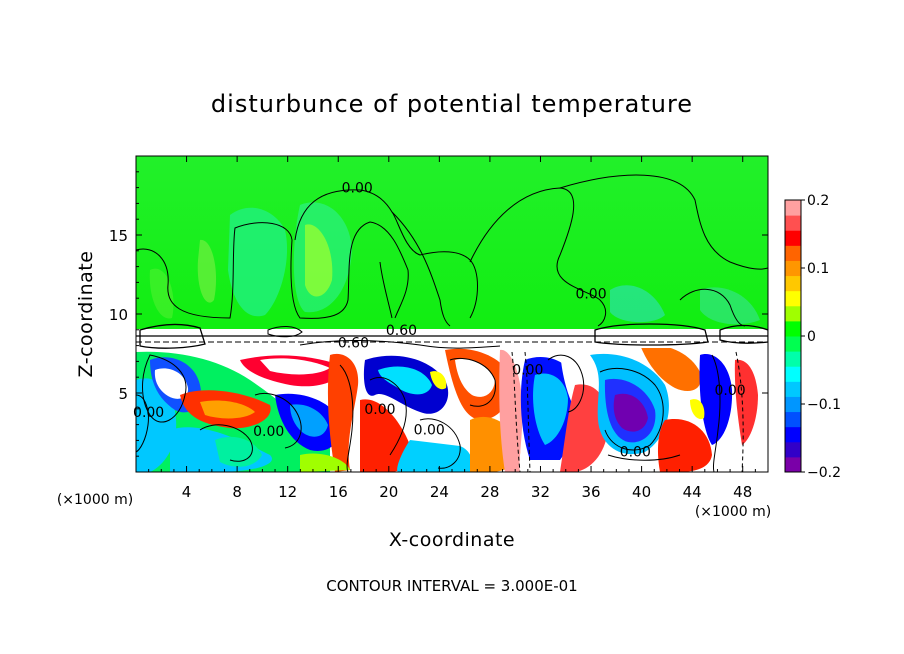 The width and height of the screenshot is (904, 654). I want to click on x-tick-label: 44, so click(692, 492).